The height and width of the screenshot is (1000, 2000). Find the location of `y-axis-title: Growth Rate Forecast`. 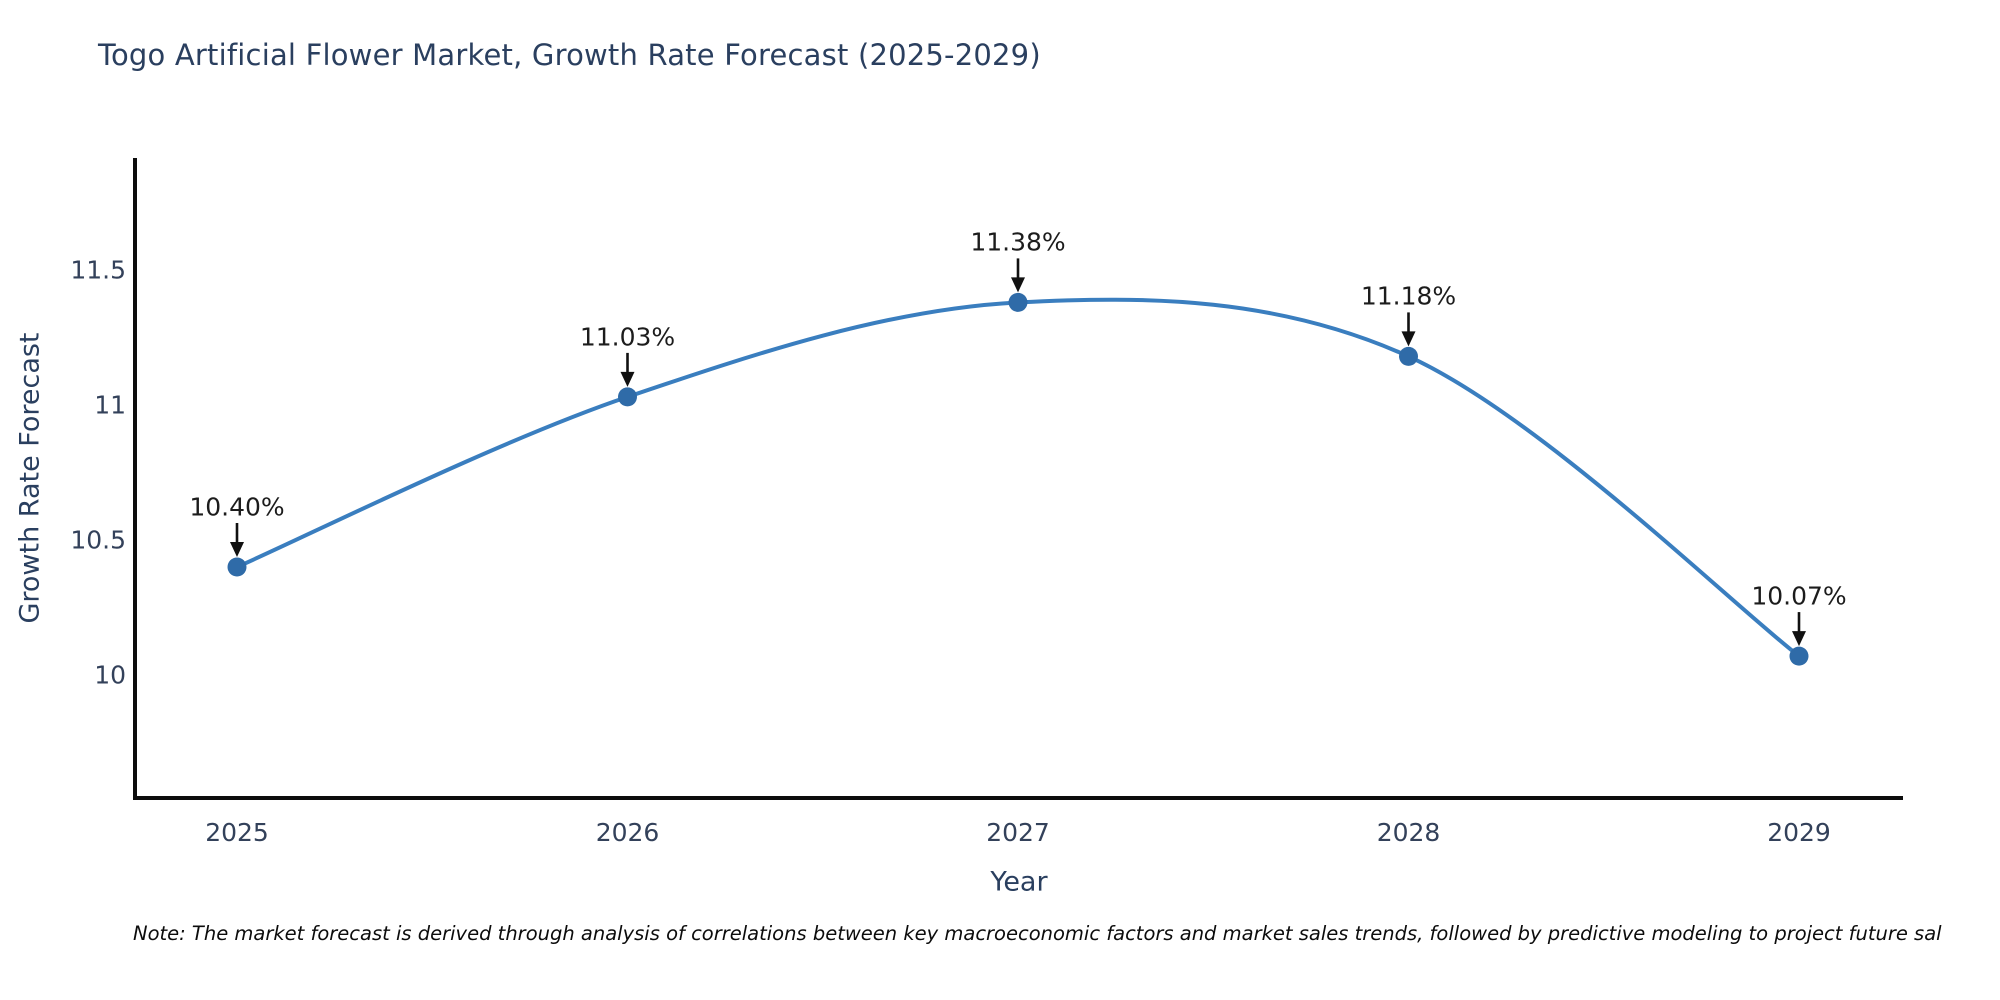

y-axis-title: Growth Rate Forecast is located at coordinates (30, 478).